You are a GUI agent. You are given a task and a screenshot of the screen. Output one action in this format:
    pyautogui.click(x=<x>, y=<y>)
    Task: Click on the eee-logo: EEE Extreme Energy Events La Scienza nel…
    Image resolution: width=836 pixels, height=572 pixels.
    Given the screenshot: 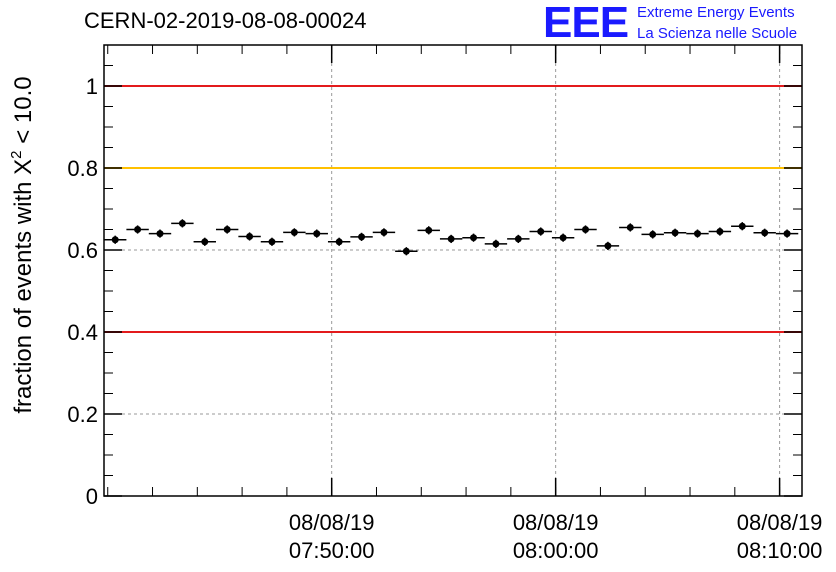 What is the action you would take?
    pyautogui.click(x=689, y=23)
    